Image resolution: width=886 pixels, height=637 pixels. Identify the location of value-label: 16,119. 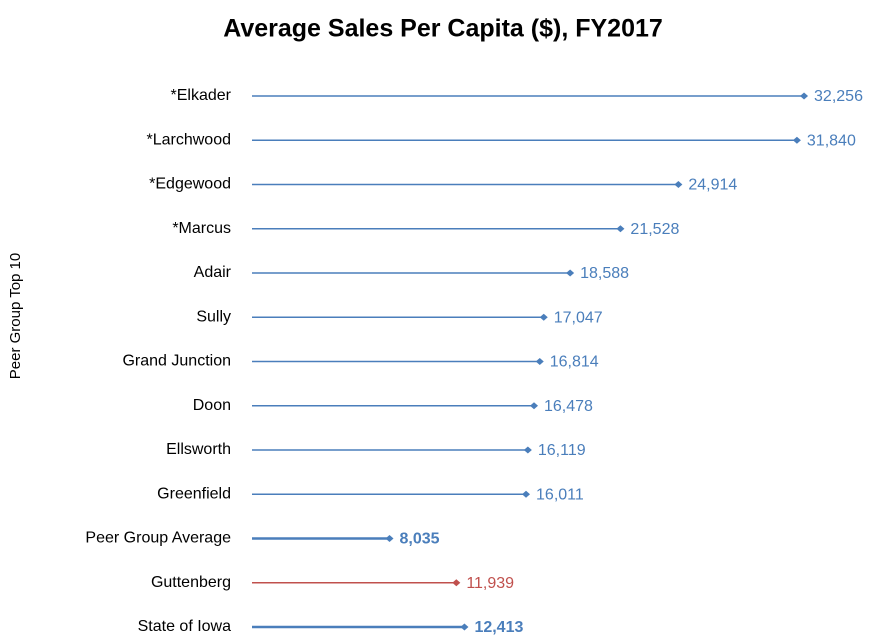
(562, 450).